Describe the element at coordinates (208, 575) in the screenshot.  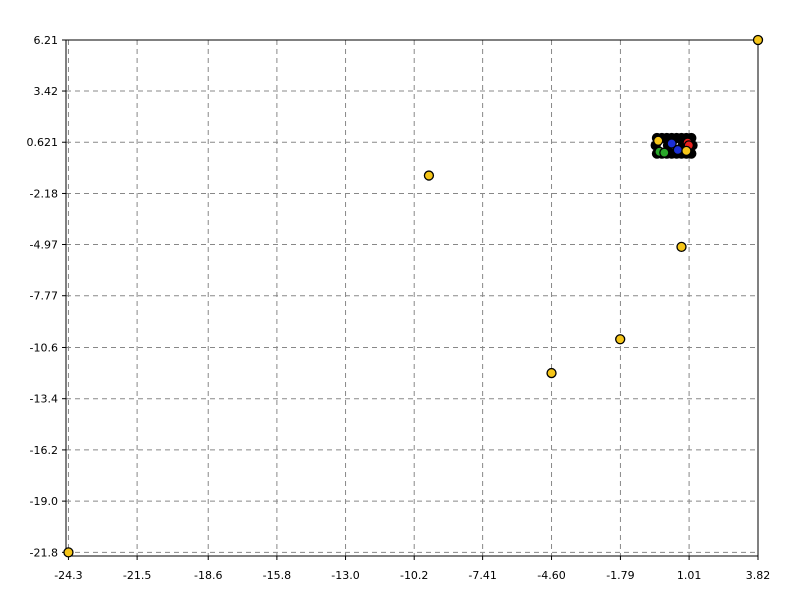
I see `x-tick-label: -18.6` at that location.